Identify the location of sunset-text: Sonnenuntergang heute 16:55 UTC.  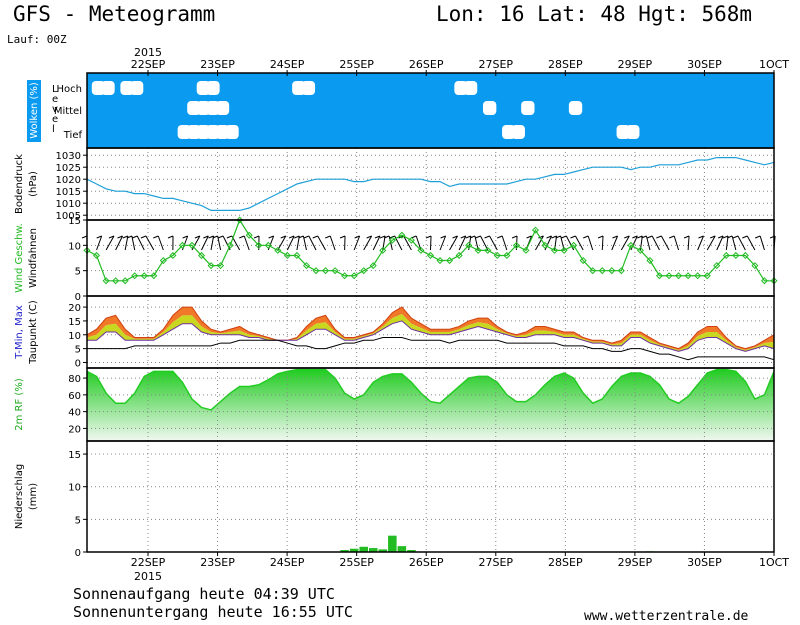
(213, 612).